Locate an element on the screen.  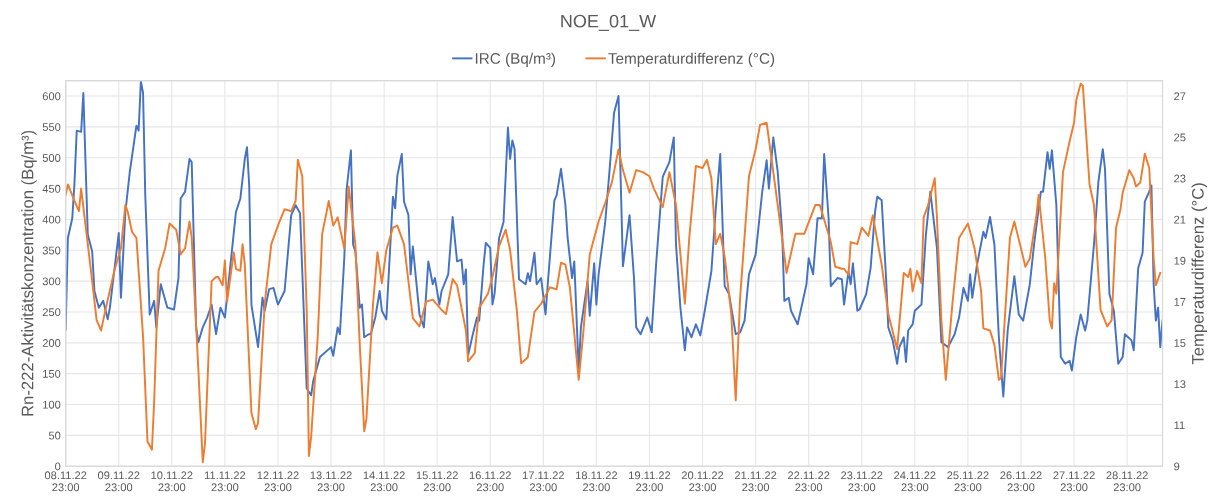
x-tick-label: 11.11.22 23:00 is located at coordinates (225, 481).